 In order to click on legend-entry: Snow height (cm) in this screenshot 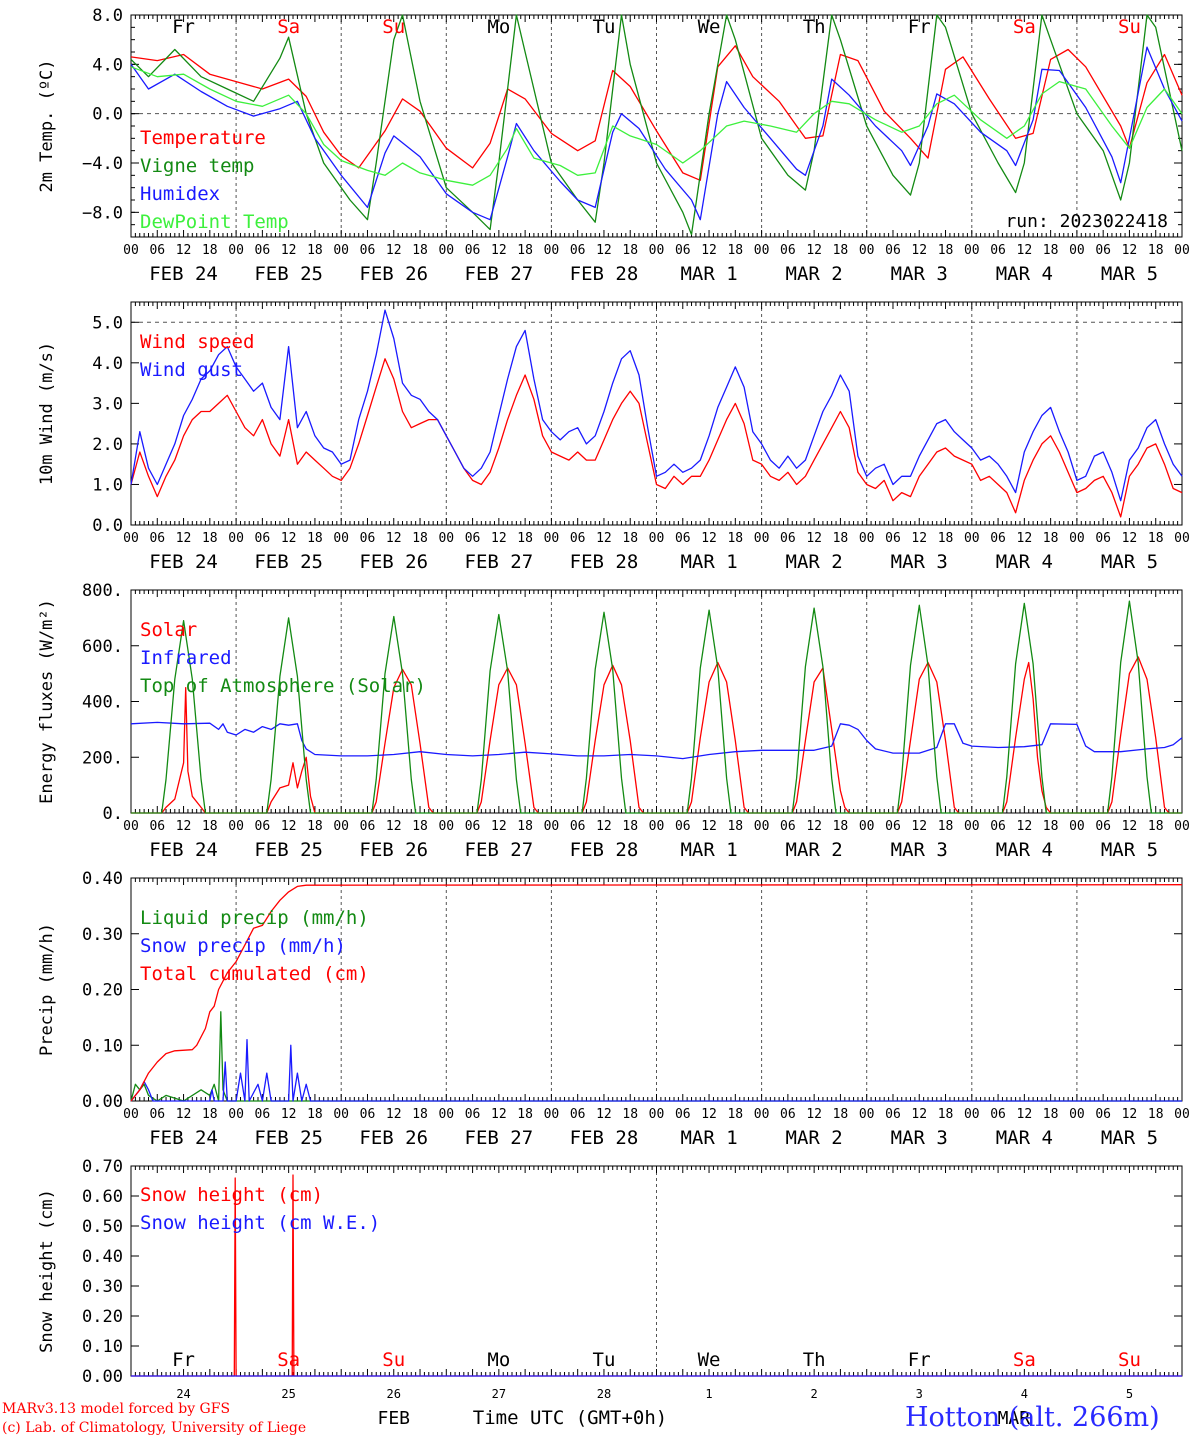, I will do `click(231, 1195)`.